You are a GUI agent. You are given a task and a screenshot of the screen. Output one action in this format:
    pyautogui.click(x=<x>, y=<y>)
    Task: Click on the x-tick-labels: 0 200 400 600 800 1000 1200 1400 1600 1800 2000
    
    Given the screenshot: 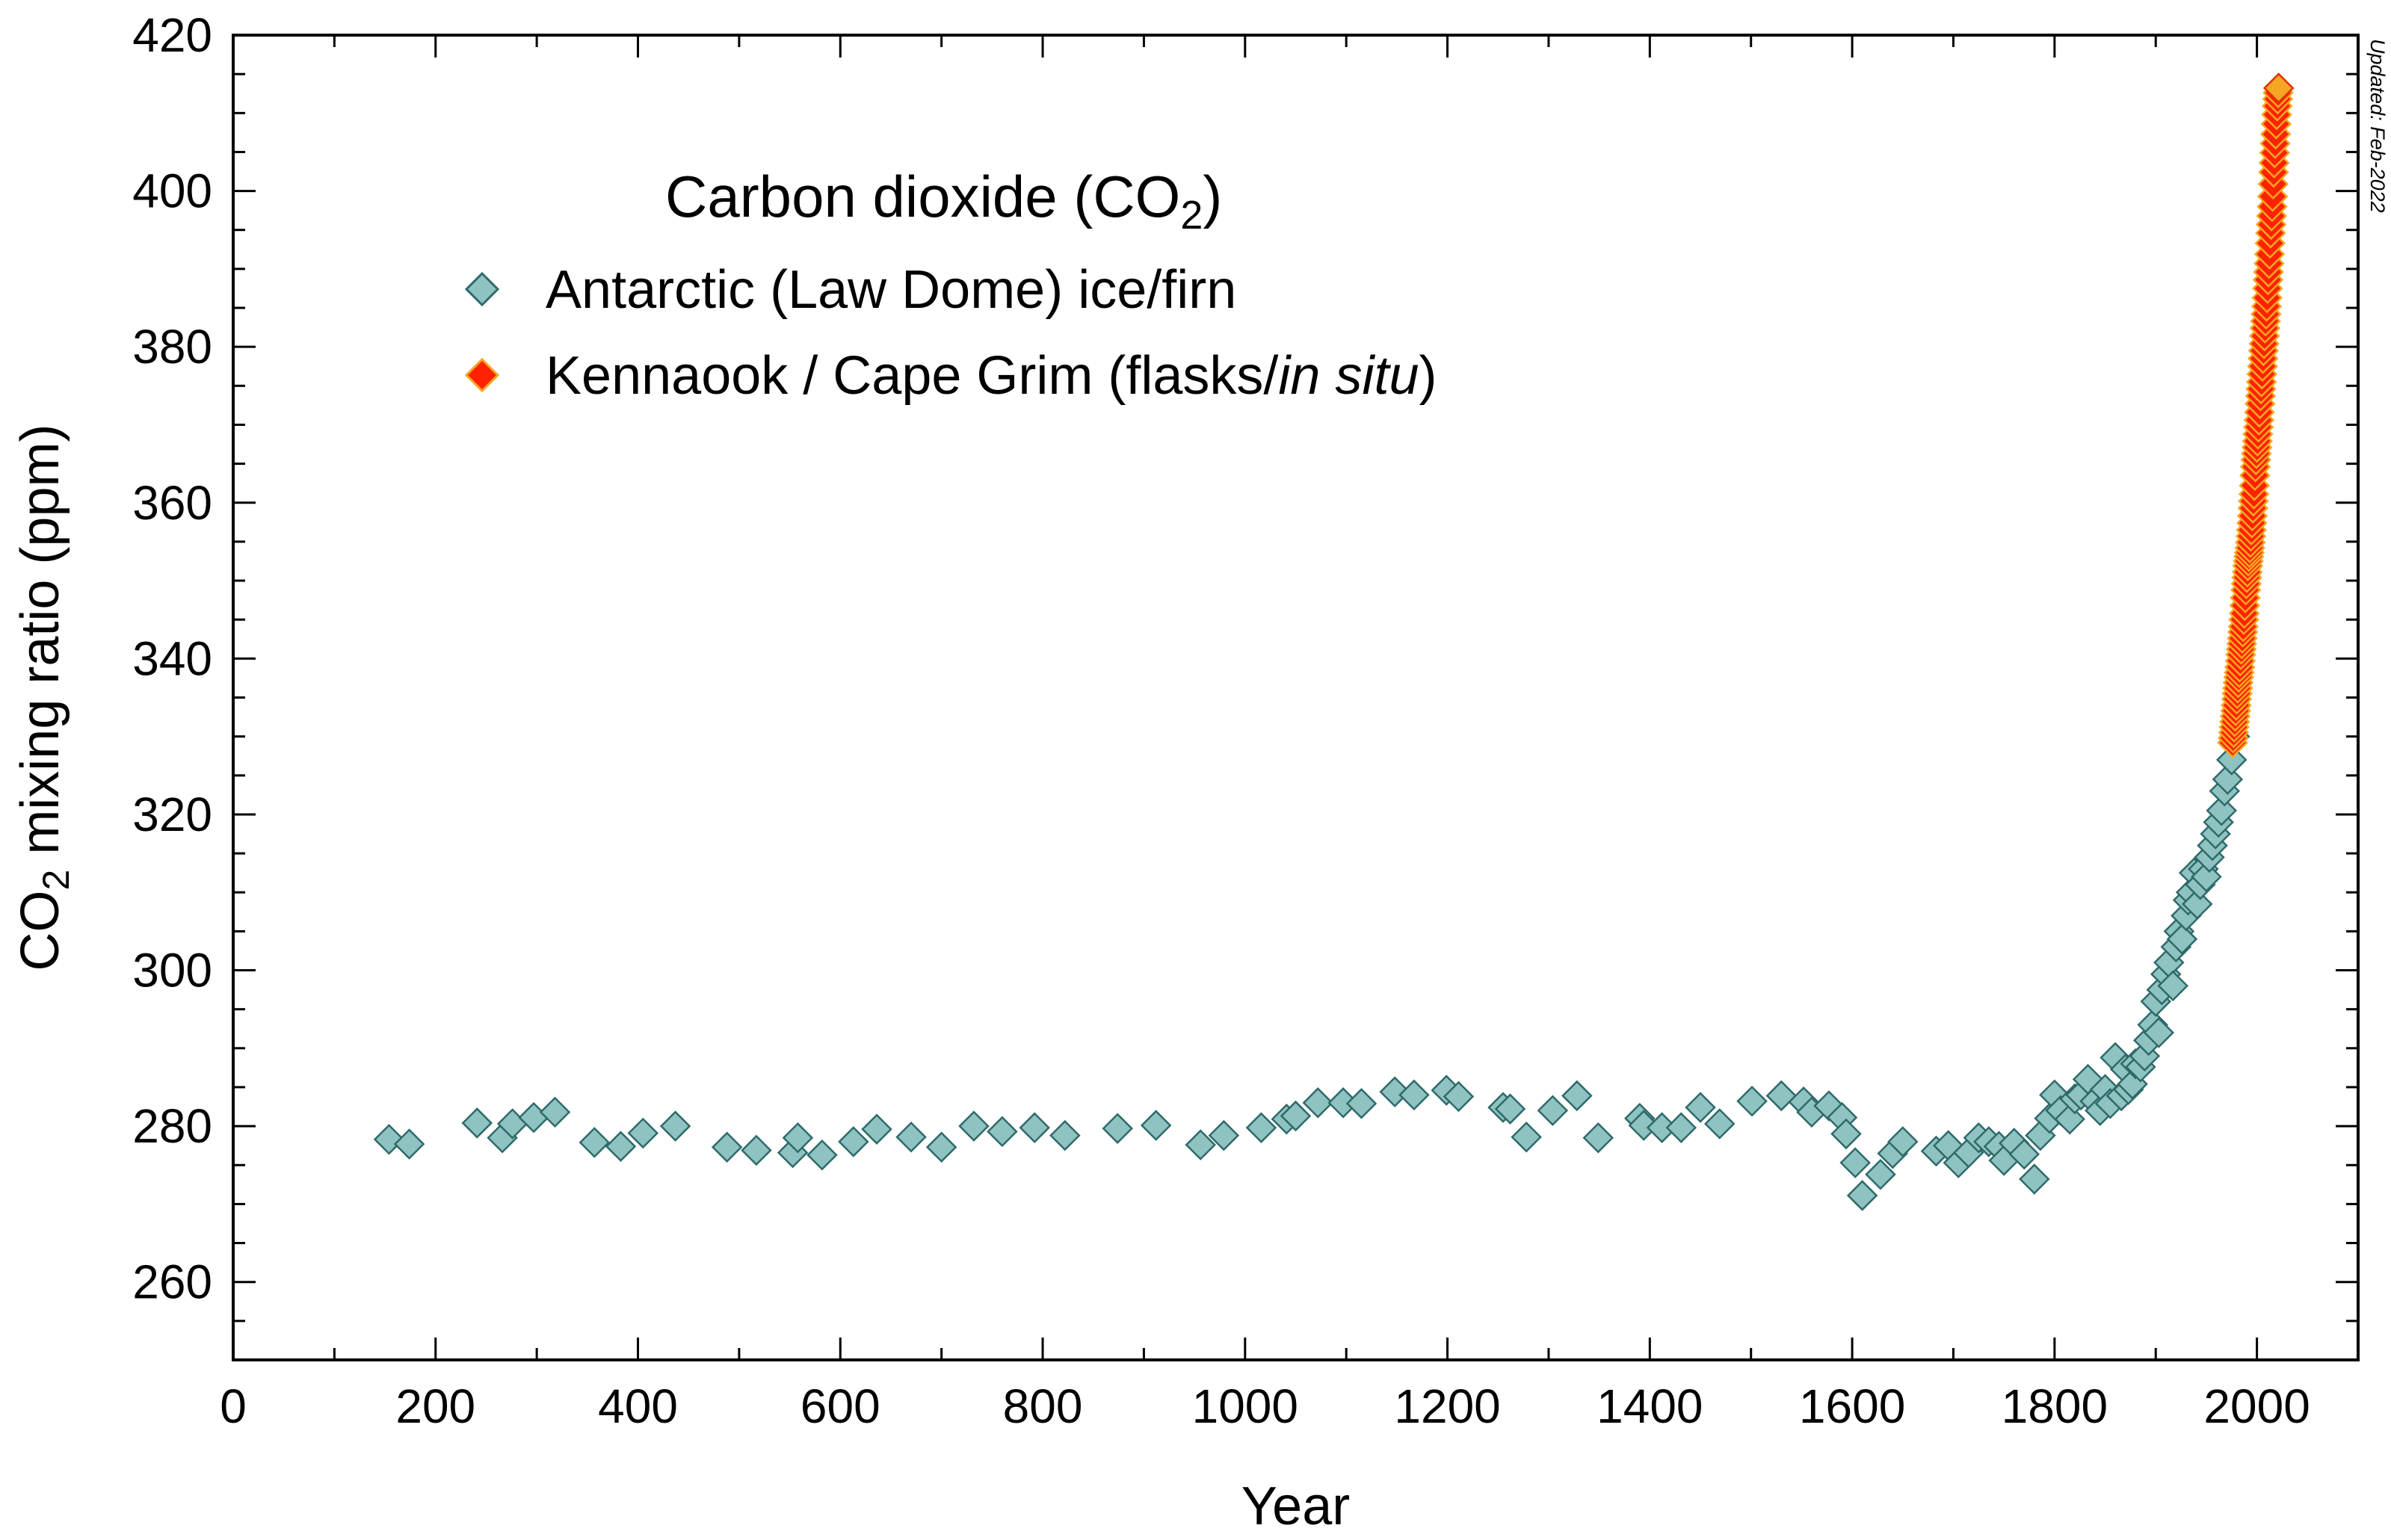 What is the action you would take?
    pyautogui.click(x=1265, y=1406)
    